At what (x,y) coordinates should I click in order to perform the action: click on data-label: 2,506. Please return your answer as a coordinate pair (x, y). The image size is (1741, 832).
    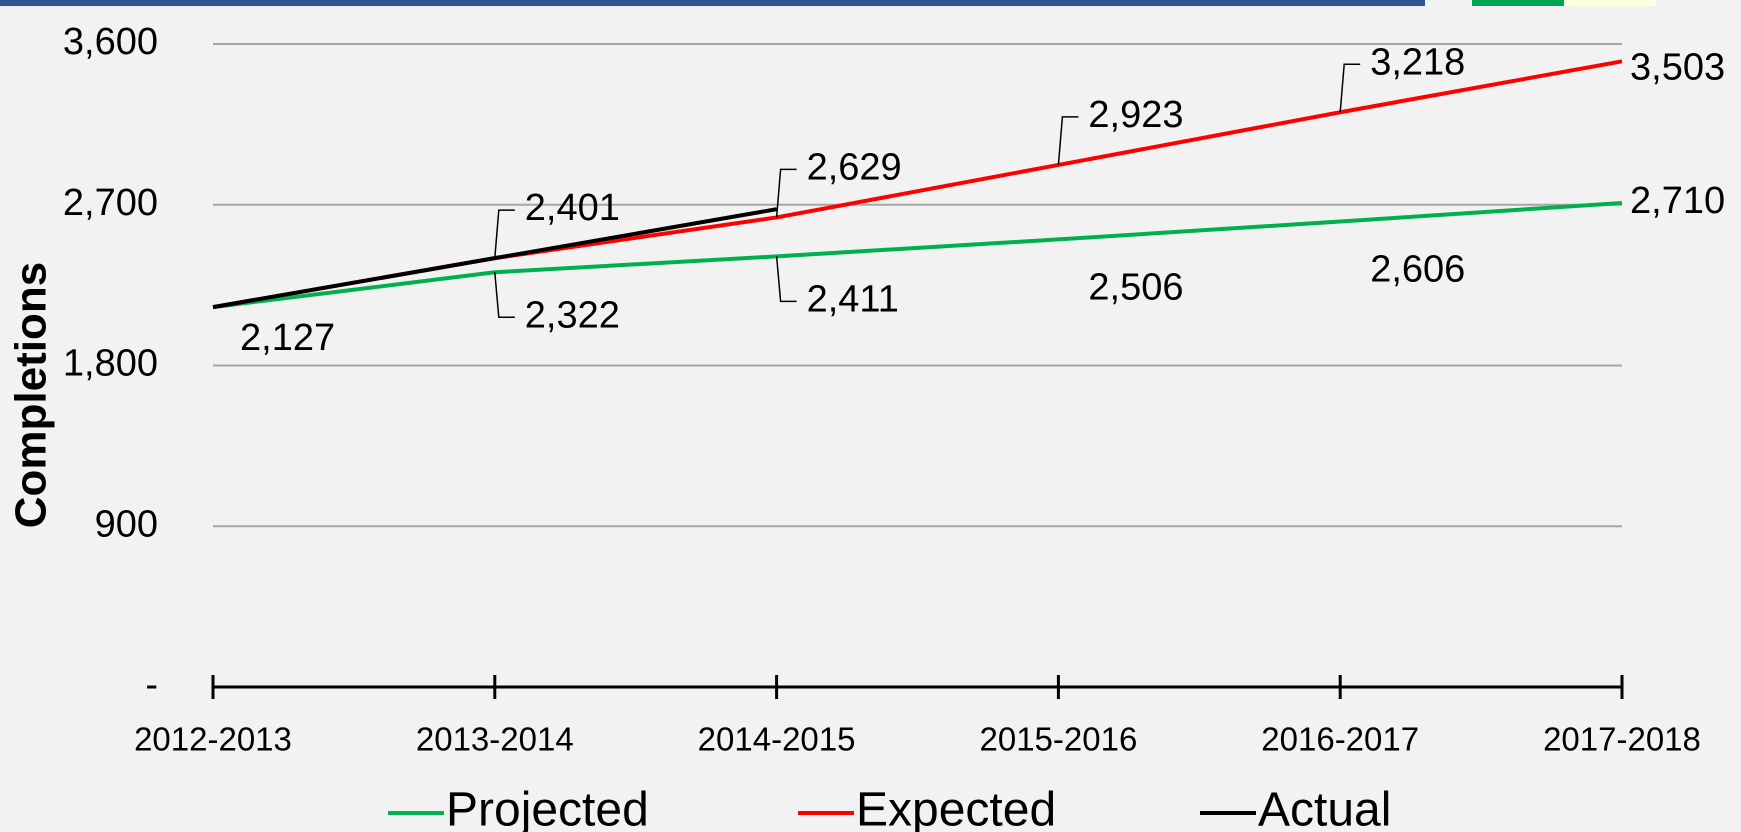
    Looking at the image, I should click on (1135, 287).